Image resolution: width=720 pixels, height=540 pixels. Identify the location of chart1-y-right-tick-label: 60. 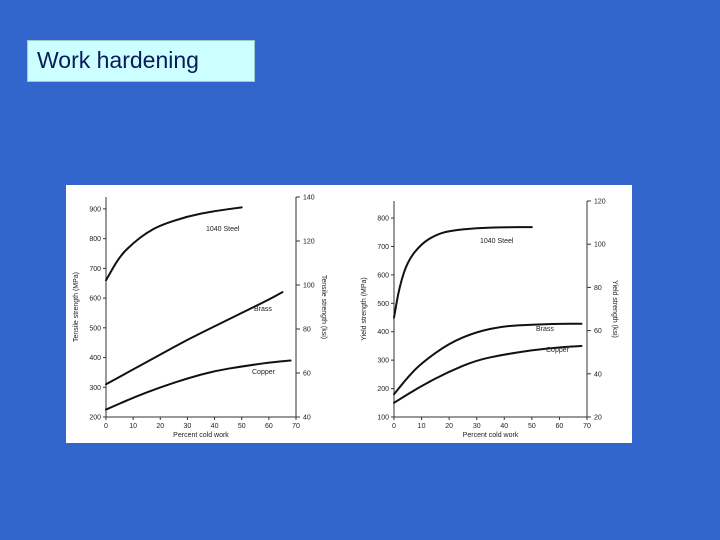
(307, 374).